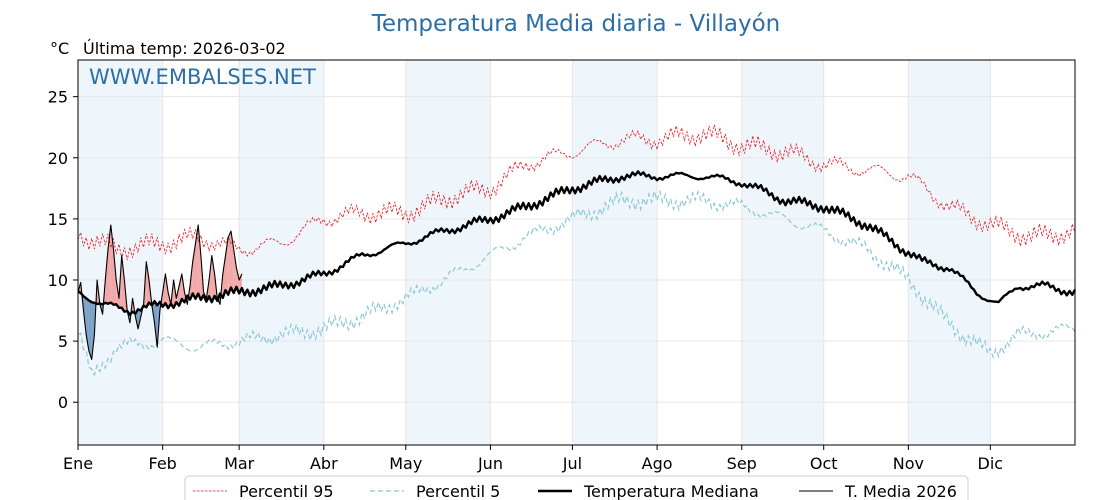 This screenshot has height=500, width=1120. I want to click on x-tick-label-ago: Ago, so click(657, 463).